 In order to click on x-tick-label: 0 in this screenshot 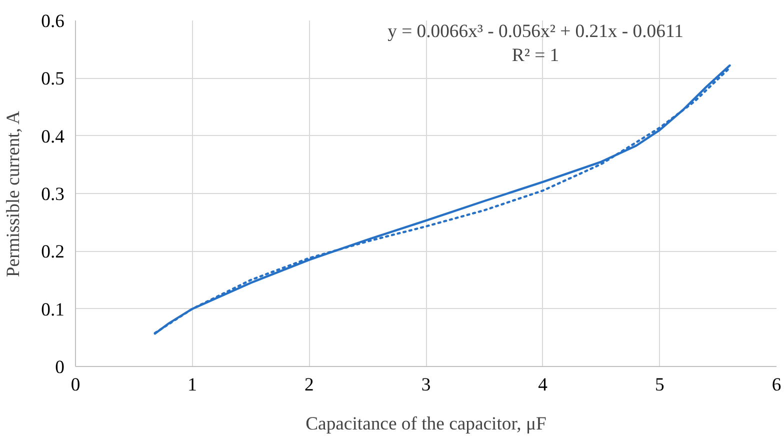, I will do `click(75, 385)`.